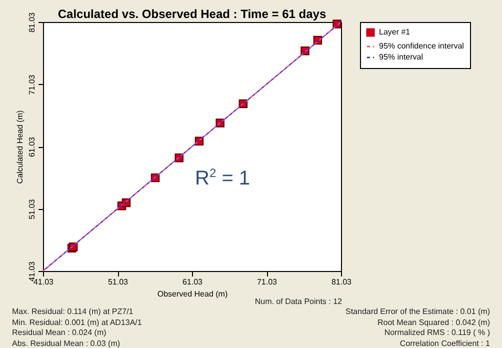  What do you see at coordinates (77, 322) in the screenshot?
I see `text: Min. Residual: 0.001 (m) at AD13A/1` at bounding box center [77, 322].